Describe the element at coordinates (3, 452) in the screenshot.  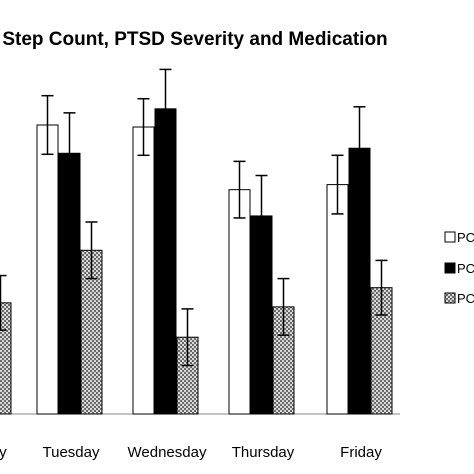
I see `x-tick-label-monday: Monday` at that location.